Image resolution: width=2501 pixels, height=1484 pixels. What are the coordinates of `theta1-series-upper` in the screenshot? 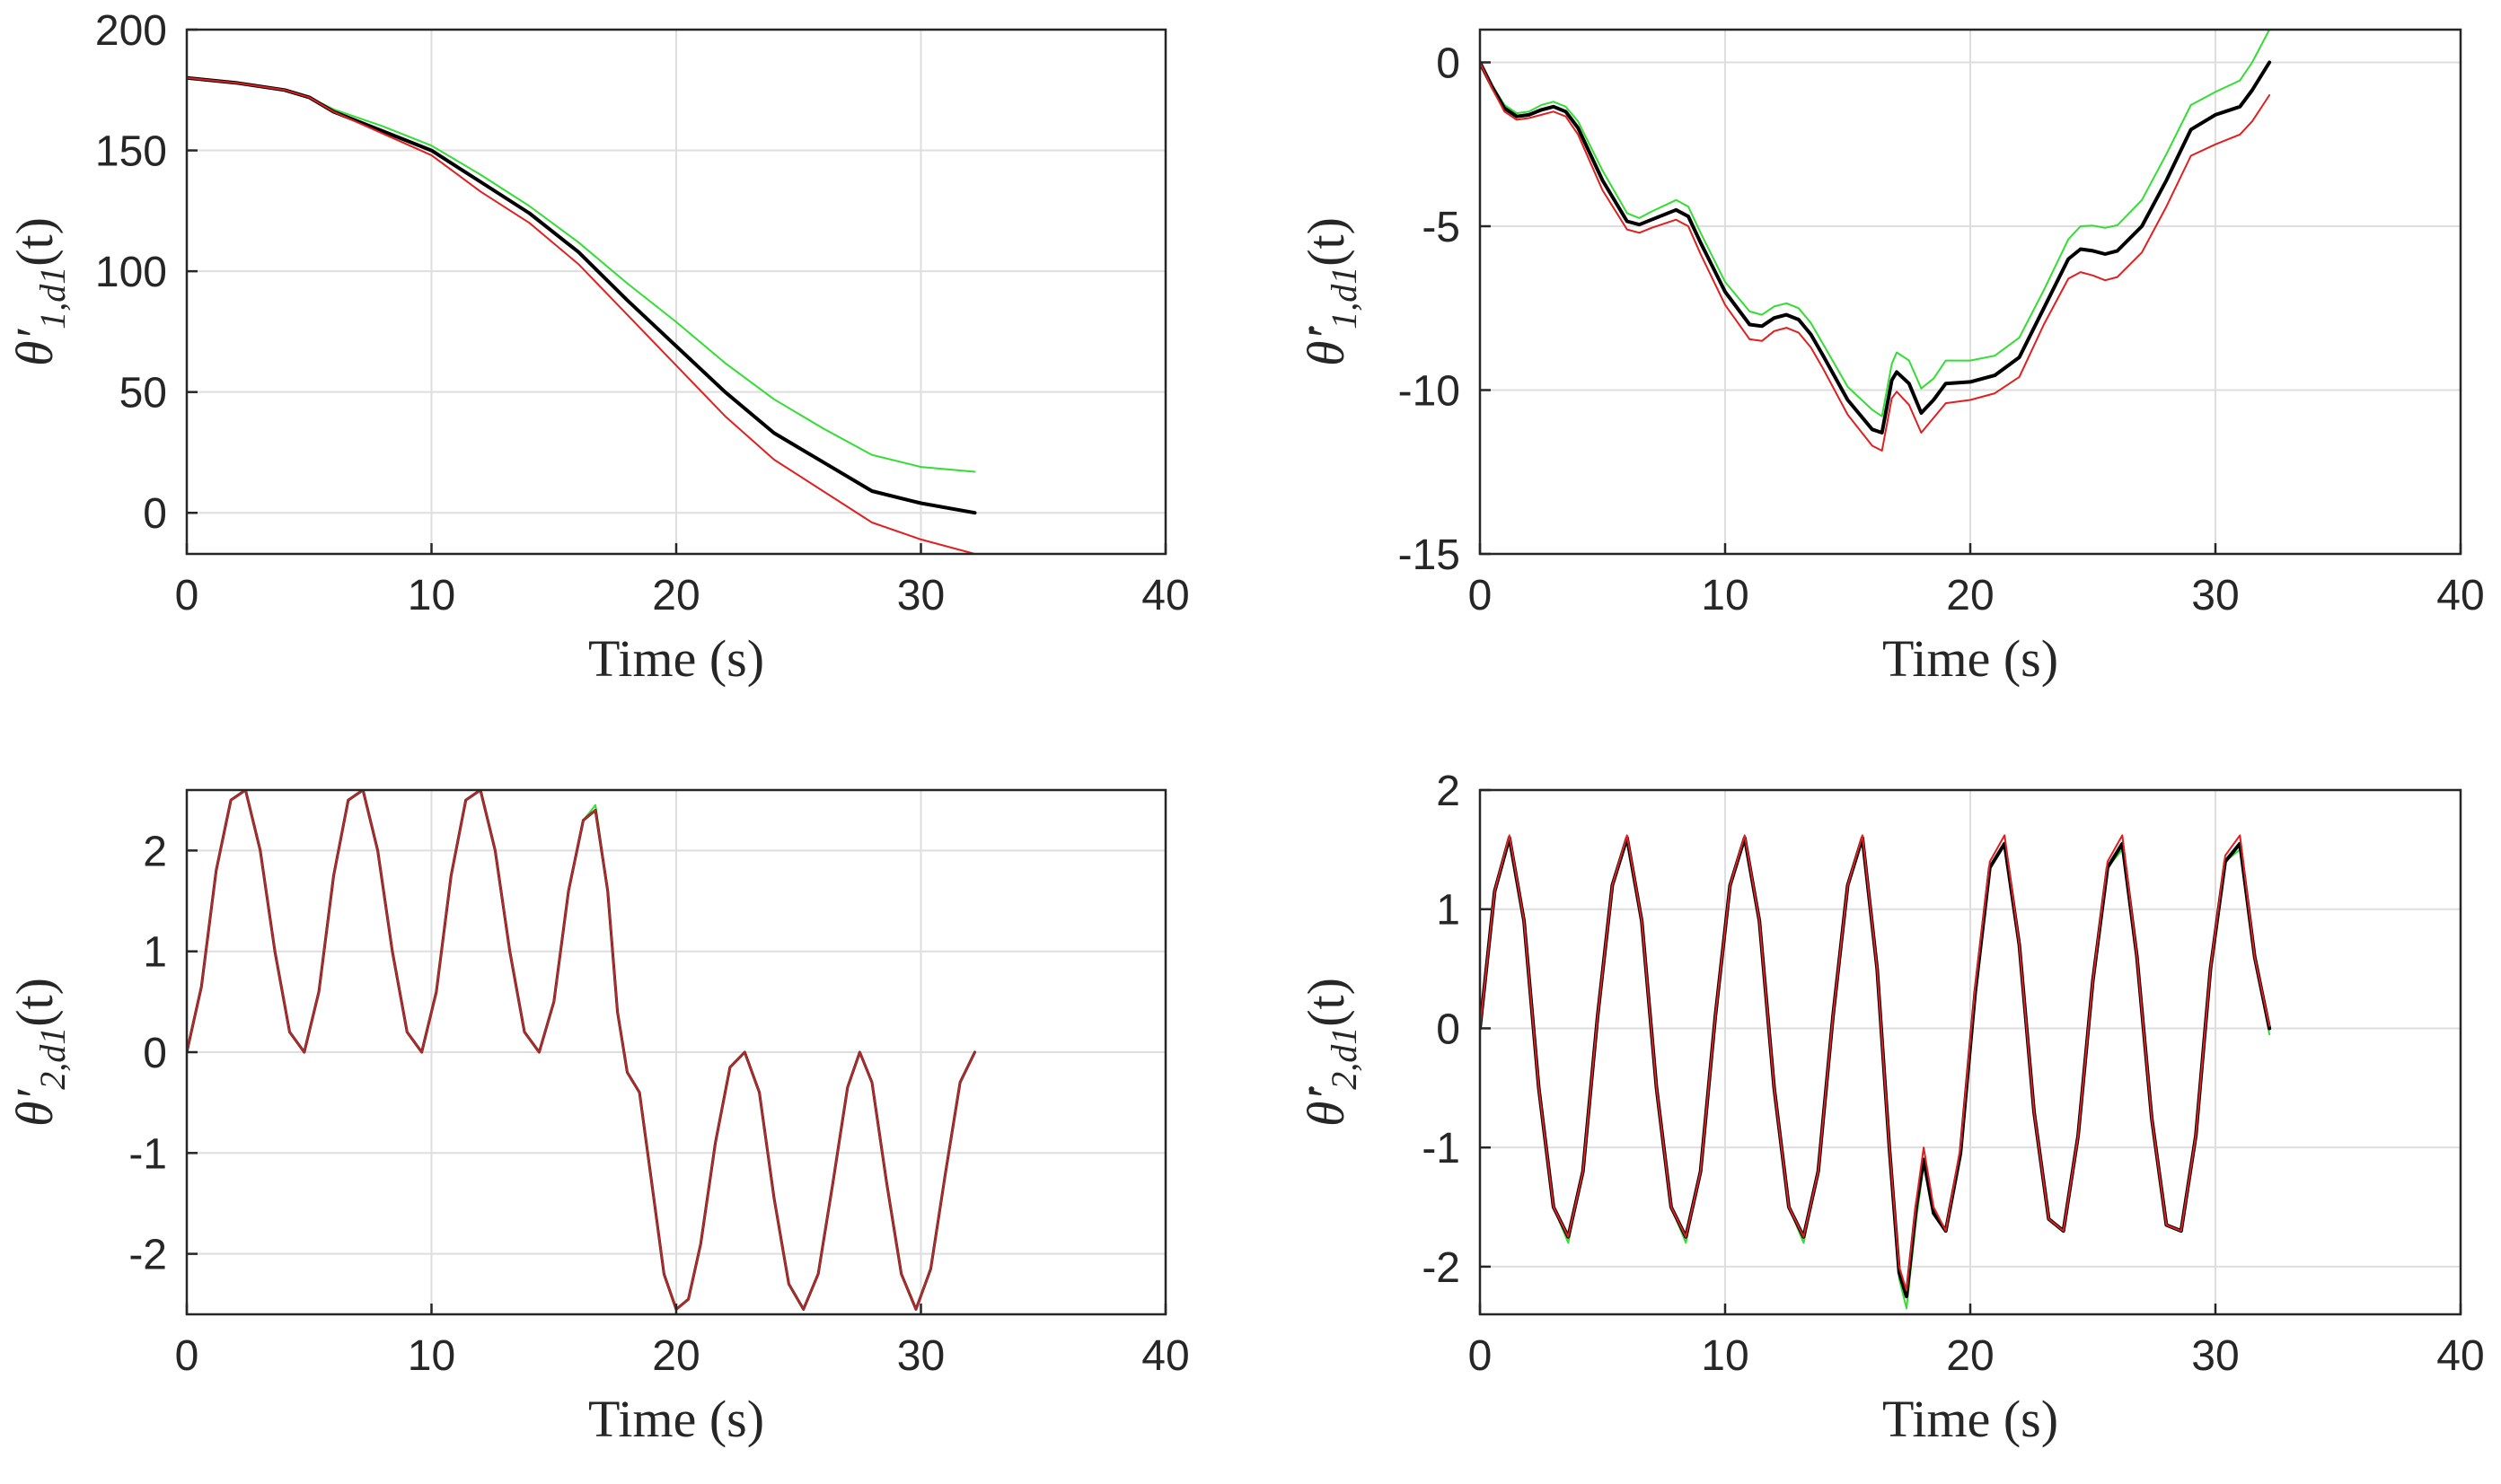 It's located at (581, 274).